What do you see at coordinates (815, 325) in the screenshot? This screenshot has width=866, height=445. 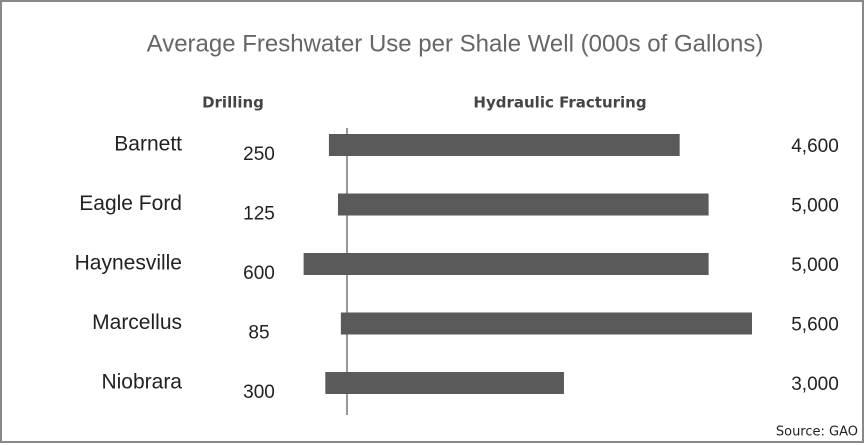 I see `fracturing-value: 5,600` at bounding box center [815, 325].